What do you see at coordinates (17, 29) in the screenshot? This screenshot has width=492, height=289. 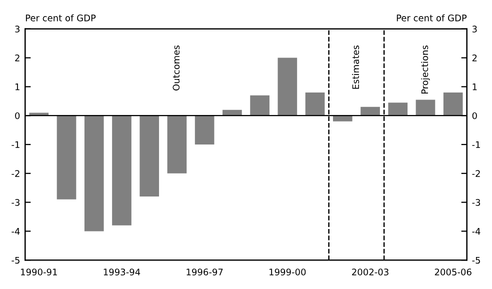 I see `y-tick-label: 3` at bounding box center [17, 29].